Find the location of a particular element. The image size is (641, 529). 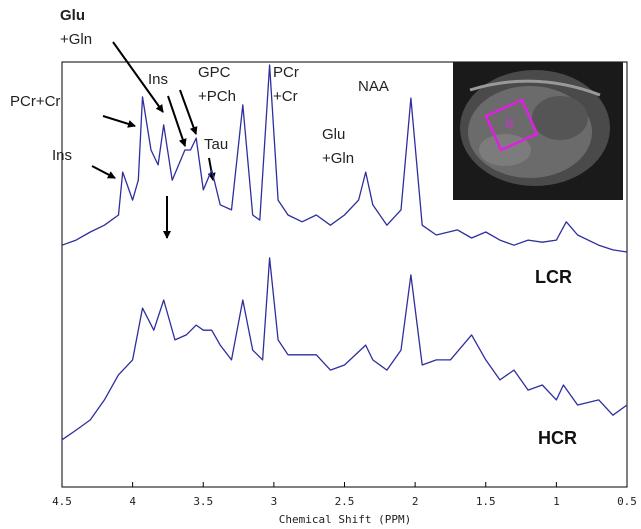

inset-image is located at coordinates (538, 131).